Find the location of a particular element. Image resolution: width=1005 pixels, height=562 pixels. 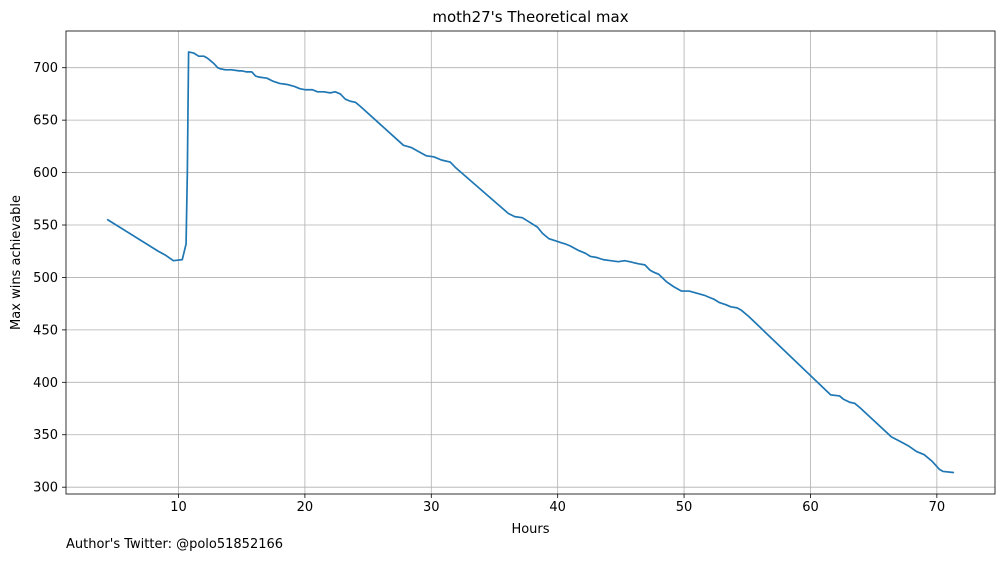

y-axis-label: Max wins achievable is located at coordinates (16, 262).